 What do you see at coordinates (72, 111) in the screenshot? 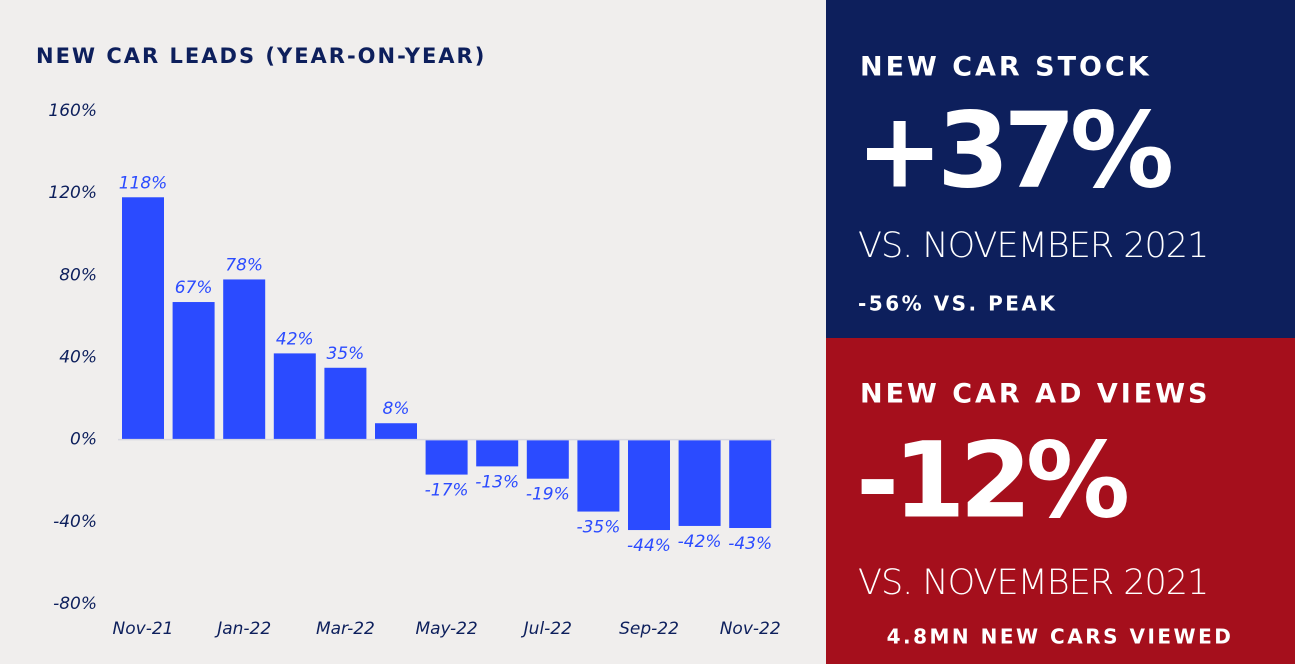
I see `y-tick-label: 160%` at bounding box center [72, 111].